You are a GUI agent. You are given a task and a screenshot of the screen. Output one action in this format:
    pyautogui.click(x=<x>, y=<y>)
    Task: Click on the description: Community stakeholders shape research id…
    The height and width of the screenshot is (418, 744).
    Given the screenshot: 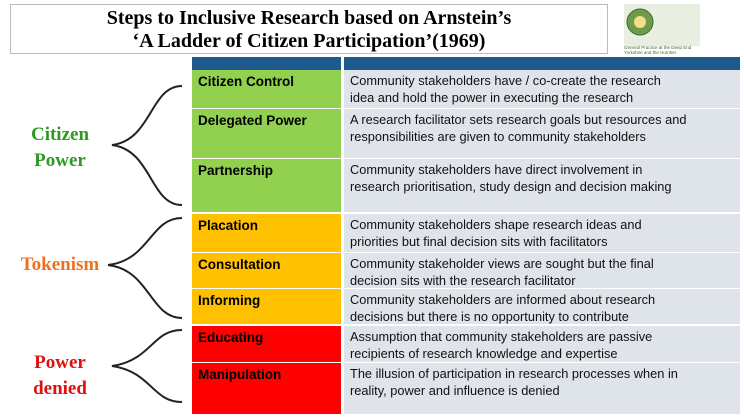 What is the action you would take?
    pyautogui.click(x=542, y=233)
    